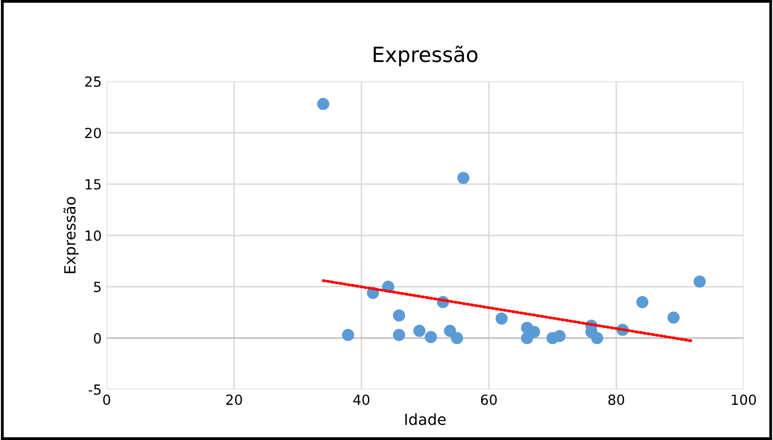 The image size is (773, 440). I want to click on chart-title: Expressão, so click(426, 56).